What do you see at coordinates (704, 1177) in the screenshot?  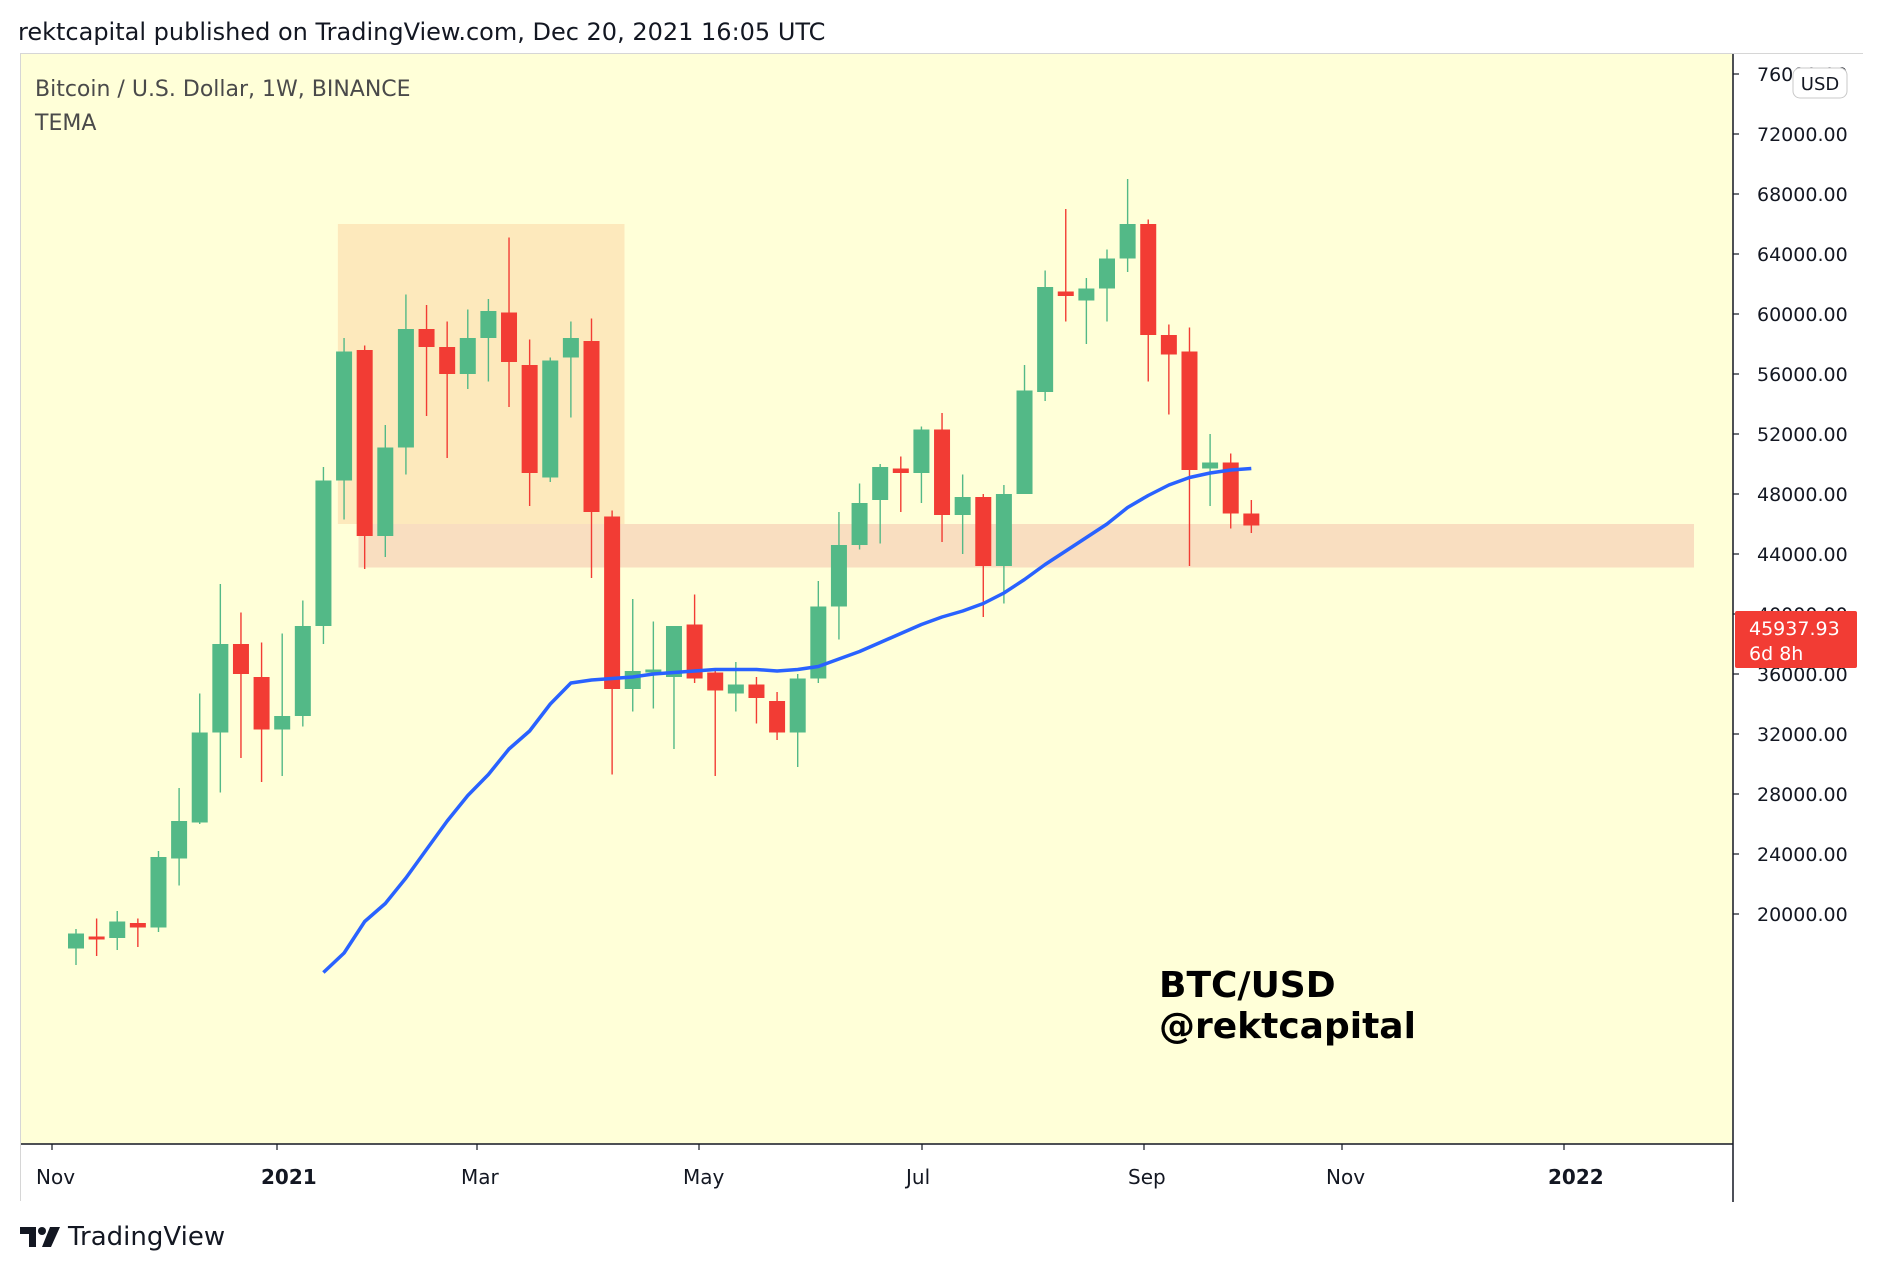 I see `time-tick-label: May` at bounding box center [704, 1177].